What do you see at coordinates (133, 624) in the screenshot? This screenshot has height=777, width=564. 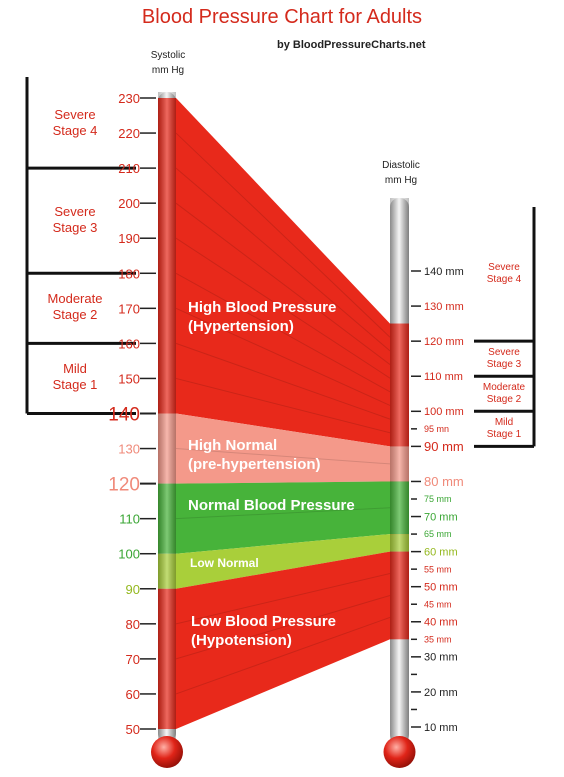 I see `systolic-tick-label: 80` at bounding box center [133, 624].